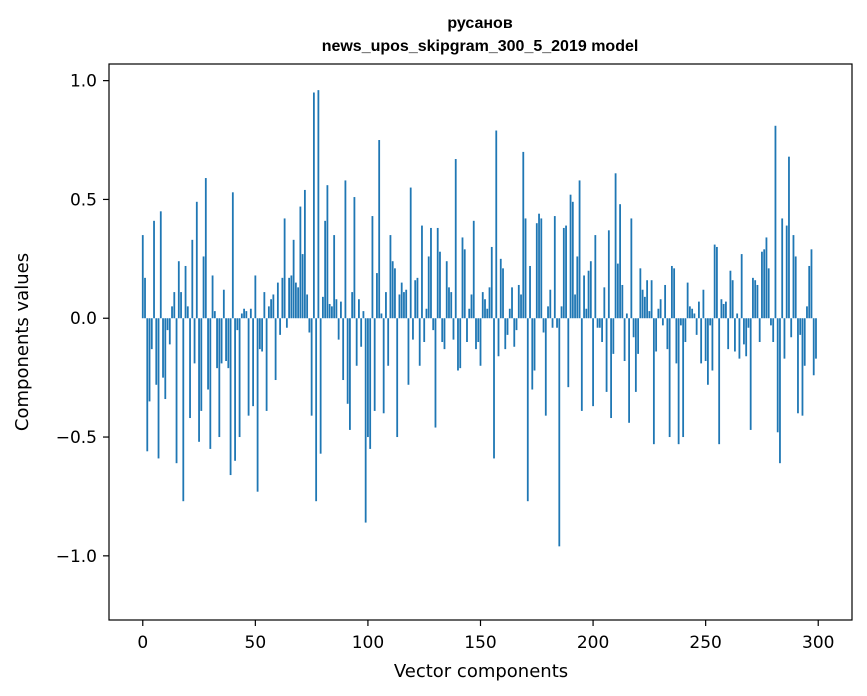 This screenshot has width=867, height=696. What do you see at coordinates (480, 643) in the screenshot?
I see `x-tick-label: 150` at bounding box center [480, 643].